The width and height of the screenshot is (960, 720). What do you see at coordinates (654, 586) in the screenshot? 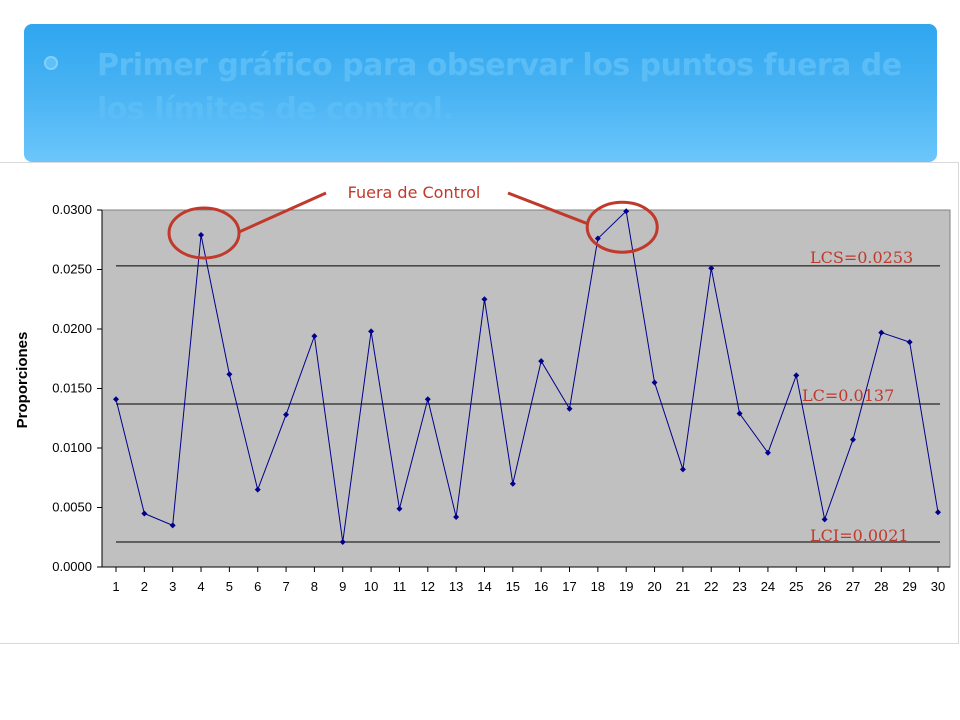
I see `x-tick-label: 20` at bounding box center [654, 586].